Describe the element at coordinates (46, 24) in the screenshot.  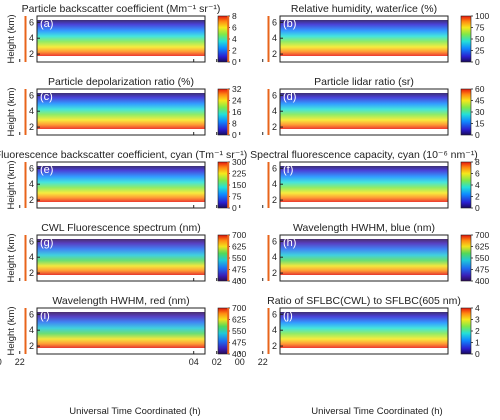
I see `panel-label: (a)` at that location.